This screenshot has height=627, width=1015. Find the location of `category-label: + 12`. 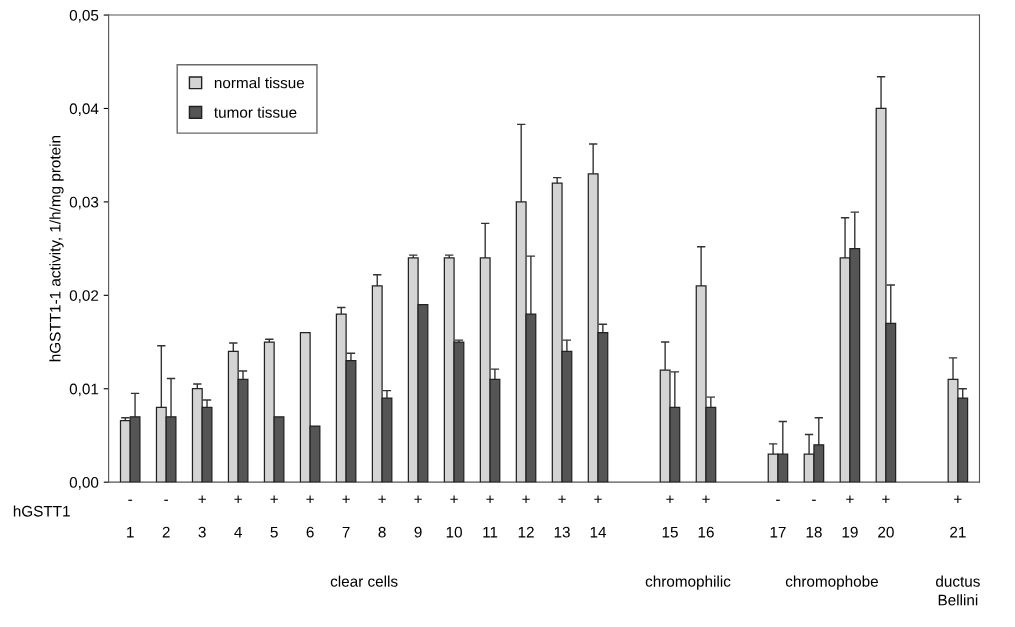

category-label: + 12 is located at coordinates (526, 516).